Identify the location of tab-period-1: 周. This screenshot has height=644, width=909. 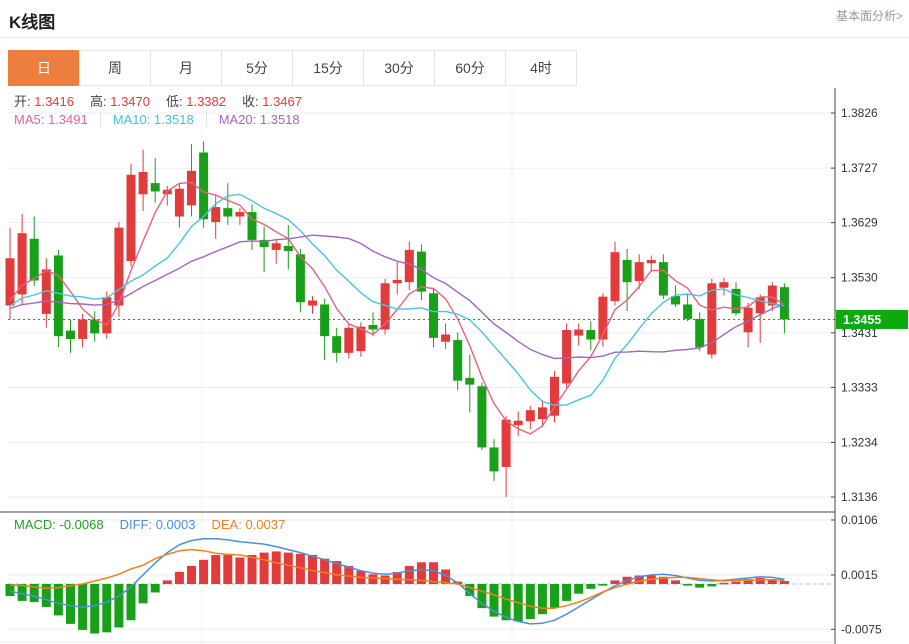
(115, 68).